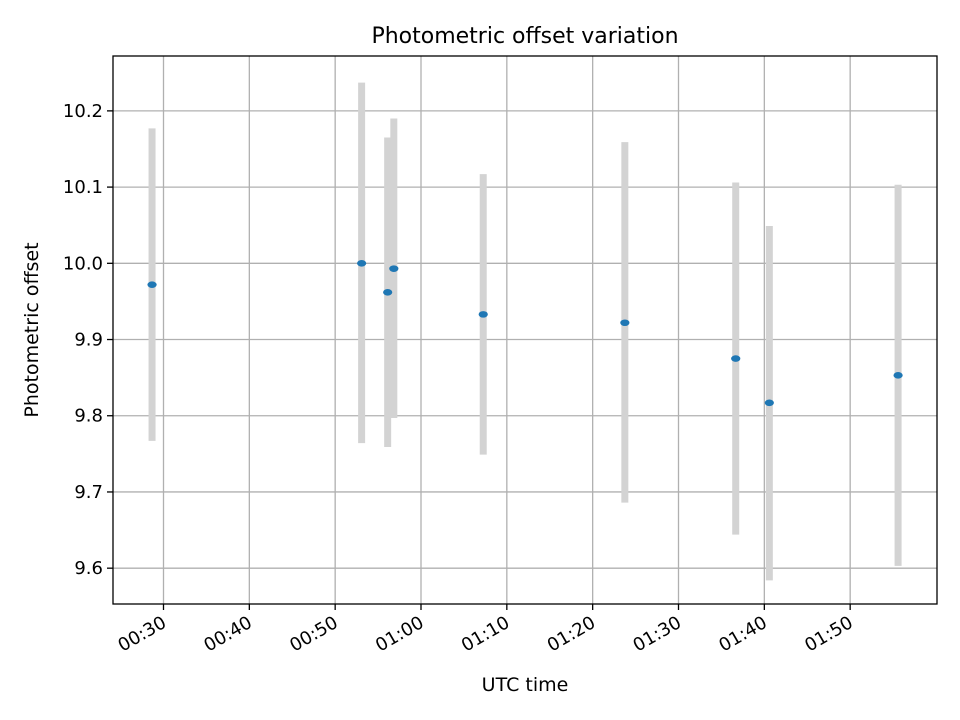 This screenshot has height=720, width=960. I want to click on y-tick-label: 10.1, so click(83, 187).